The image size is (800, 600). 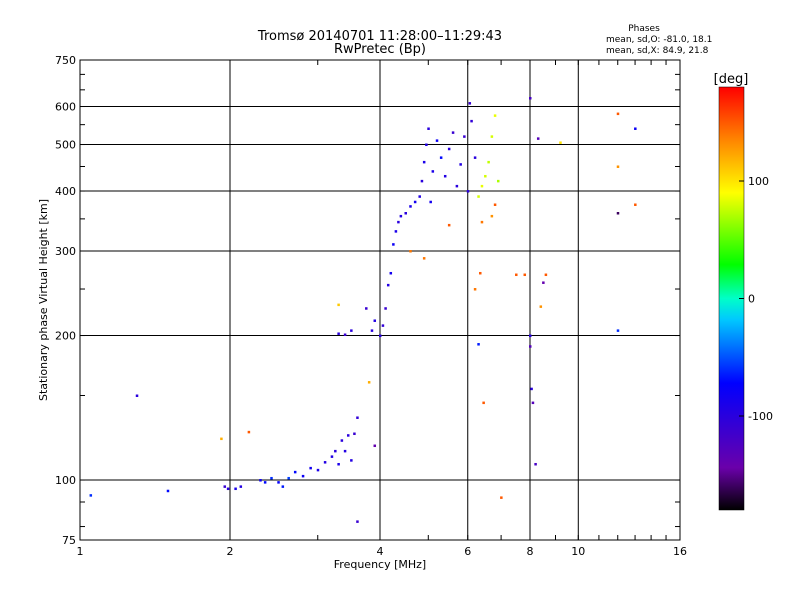 What do you see at coordinates (69, 540) in the screenshot?
I see `y-tick-label: 75` at bounding box center [69, 540].